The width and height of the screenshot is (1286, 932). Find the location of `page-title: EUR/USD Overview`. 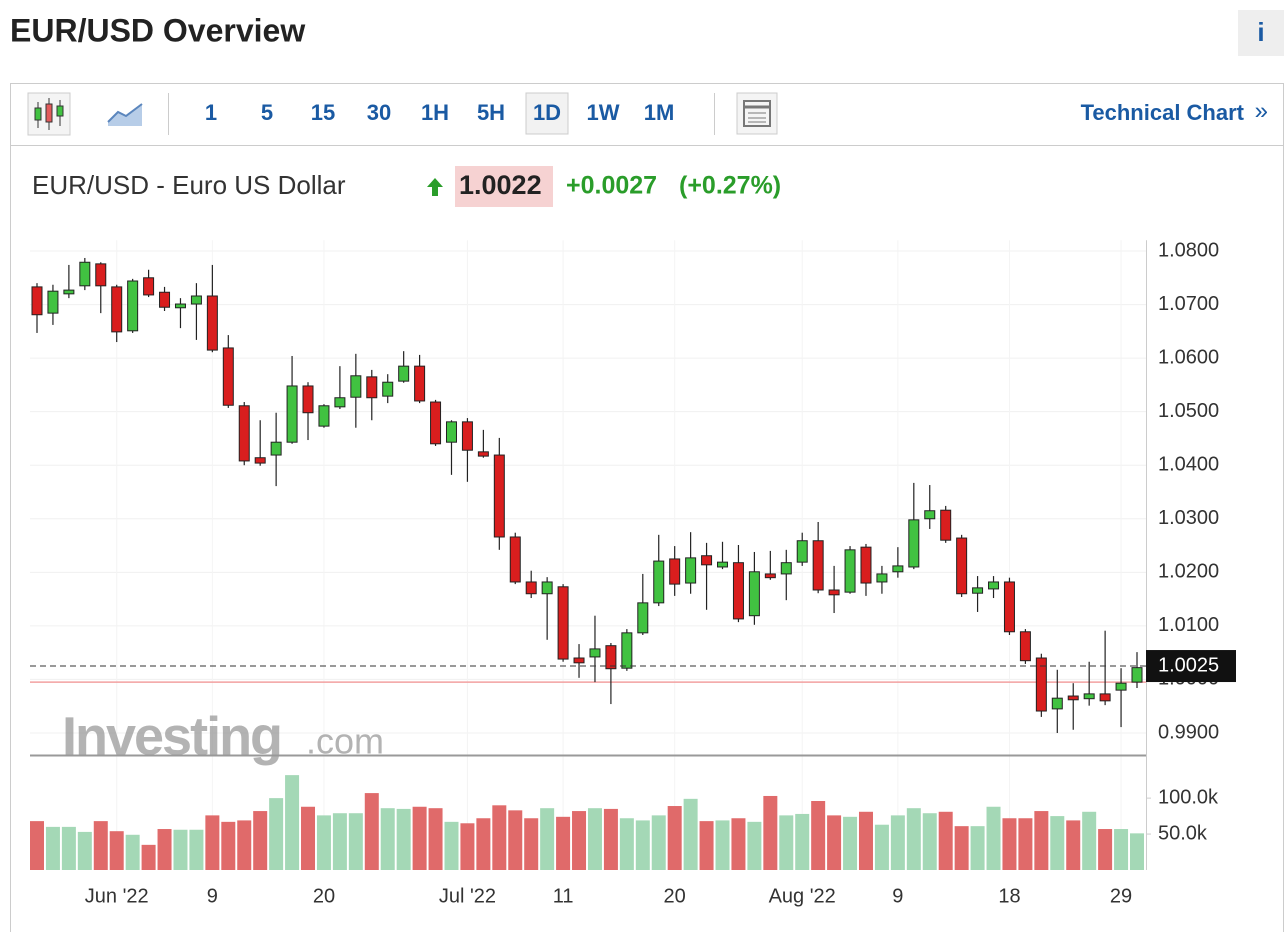

page-title: EUR/USD Overview is located at coordinates (157, 30).